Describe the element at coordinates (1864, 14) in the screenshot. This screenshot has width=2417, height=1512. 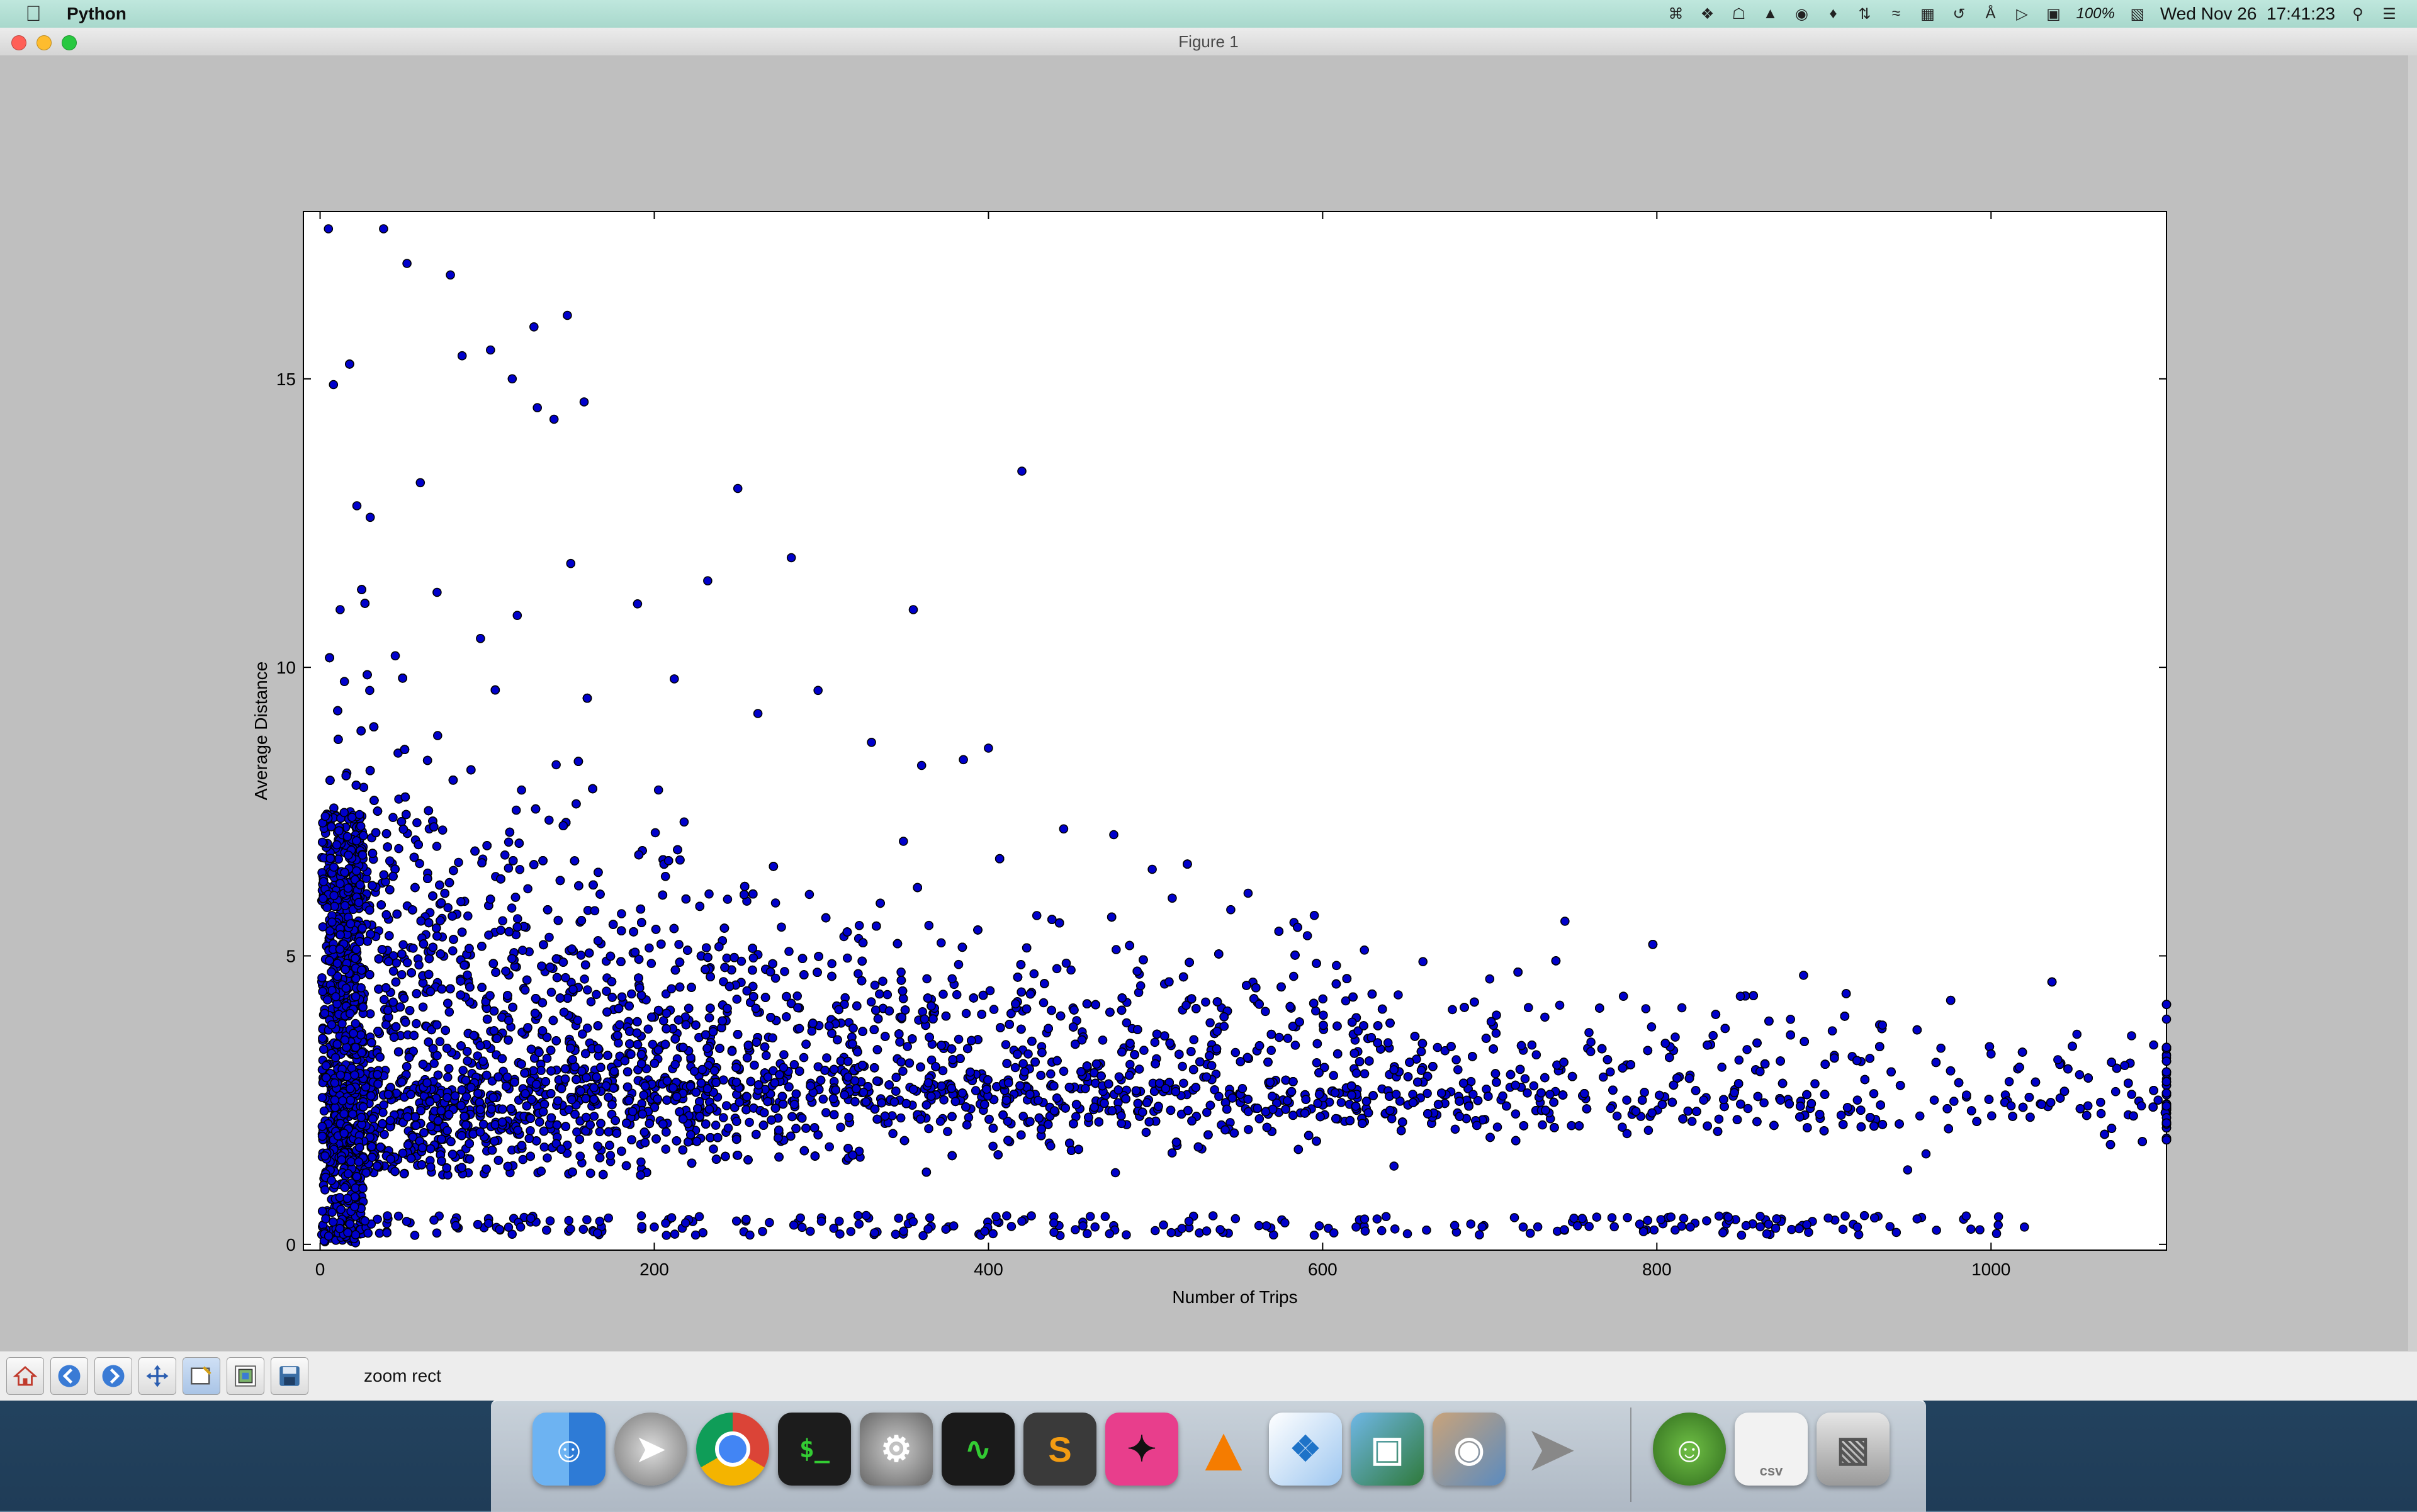
I see `network-arrows-icon: ⇅` at that location.